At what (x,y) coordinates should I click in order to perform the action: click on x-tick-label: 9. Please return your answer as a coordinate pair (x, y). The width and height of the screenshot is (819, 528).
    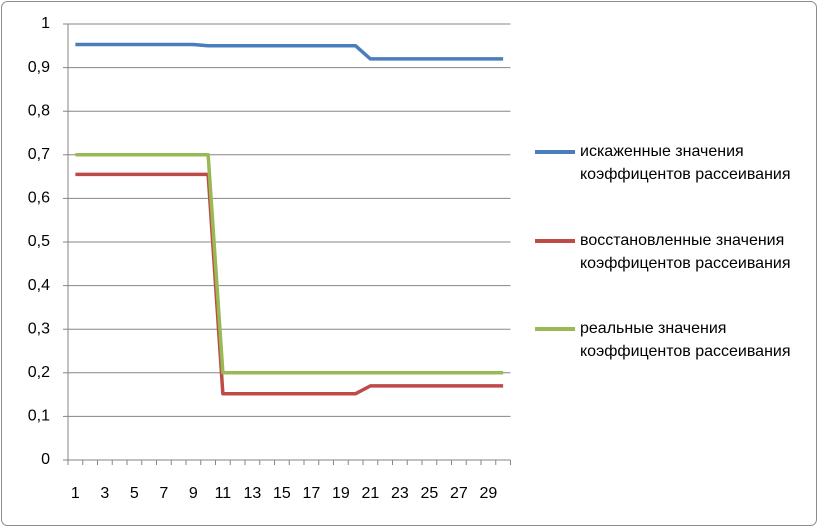
    Looking at the image, I should click on (193, 493).